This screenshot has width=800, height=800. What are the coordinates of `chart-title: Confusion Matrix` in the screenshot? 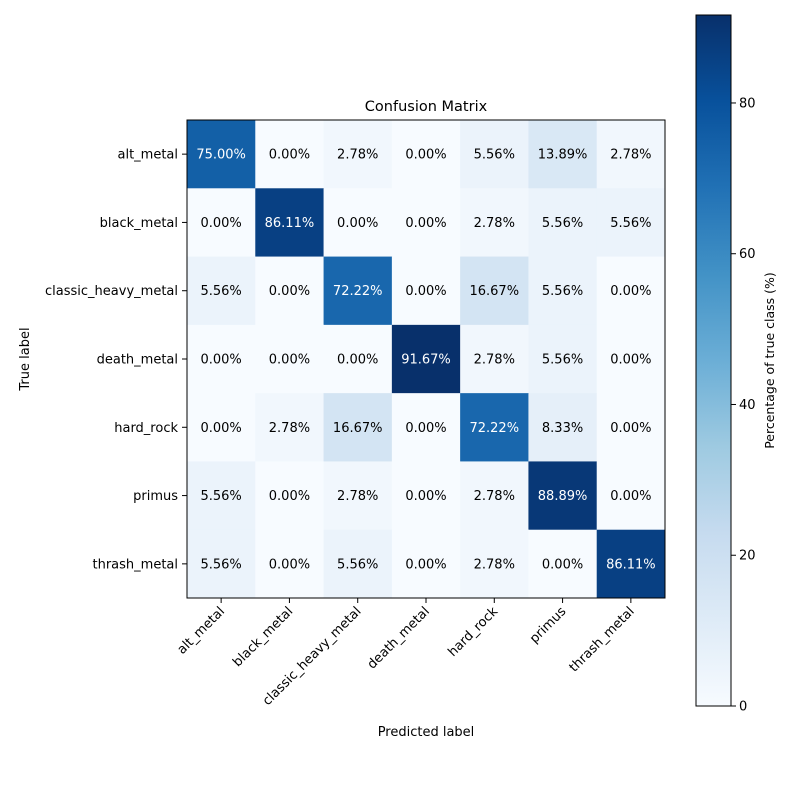 It's located at (426, 107).